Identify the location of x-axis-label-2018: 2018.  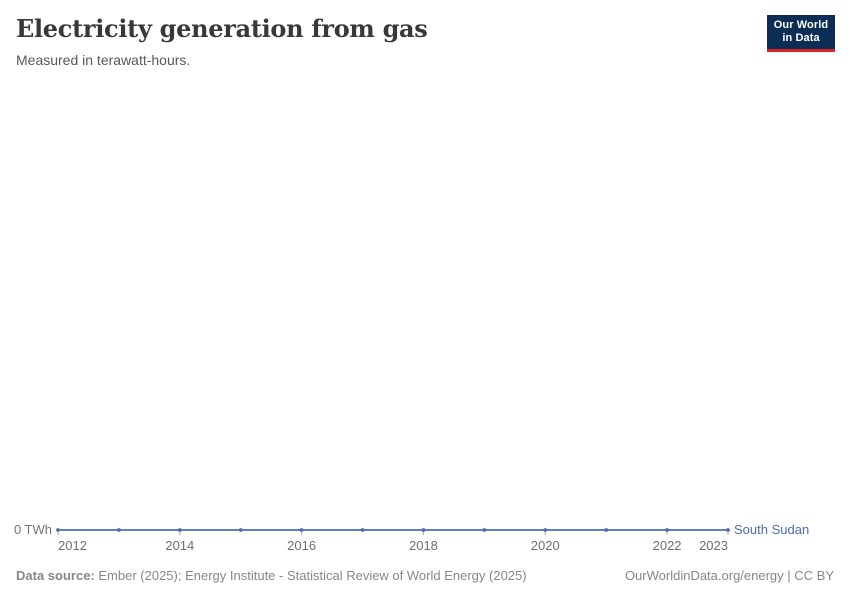
(423, 545).